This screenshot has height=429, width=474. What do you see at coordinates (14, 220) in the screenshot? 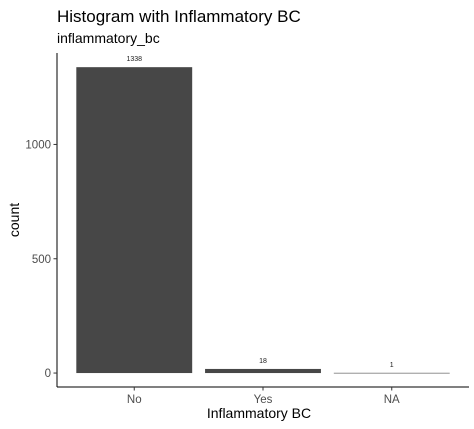
I see `y-axis-title: count` at bounding box center [14, 220].